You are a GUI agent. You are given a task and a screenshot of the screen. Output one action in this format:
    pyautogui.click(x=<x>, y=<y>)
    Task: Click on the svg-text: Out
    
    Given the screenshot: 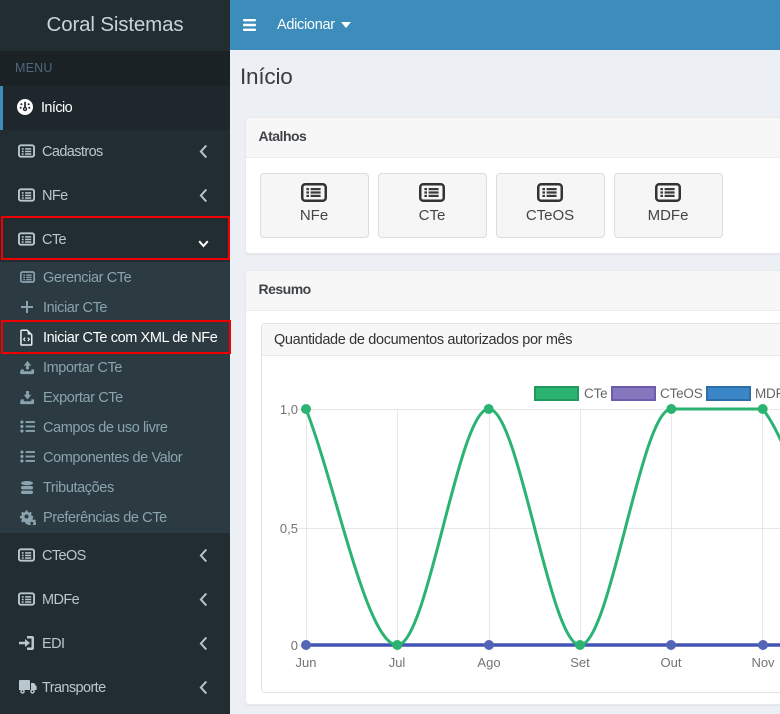 What is the action you would take?
    pyautogui.click(x=671, y=662)
    